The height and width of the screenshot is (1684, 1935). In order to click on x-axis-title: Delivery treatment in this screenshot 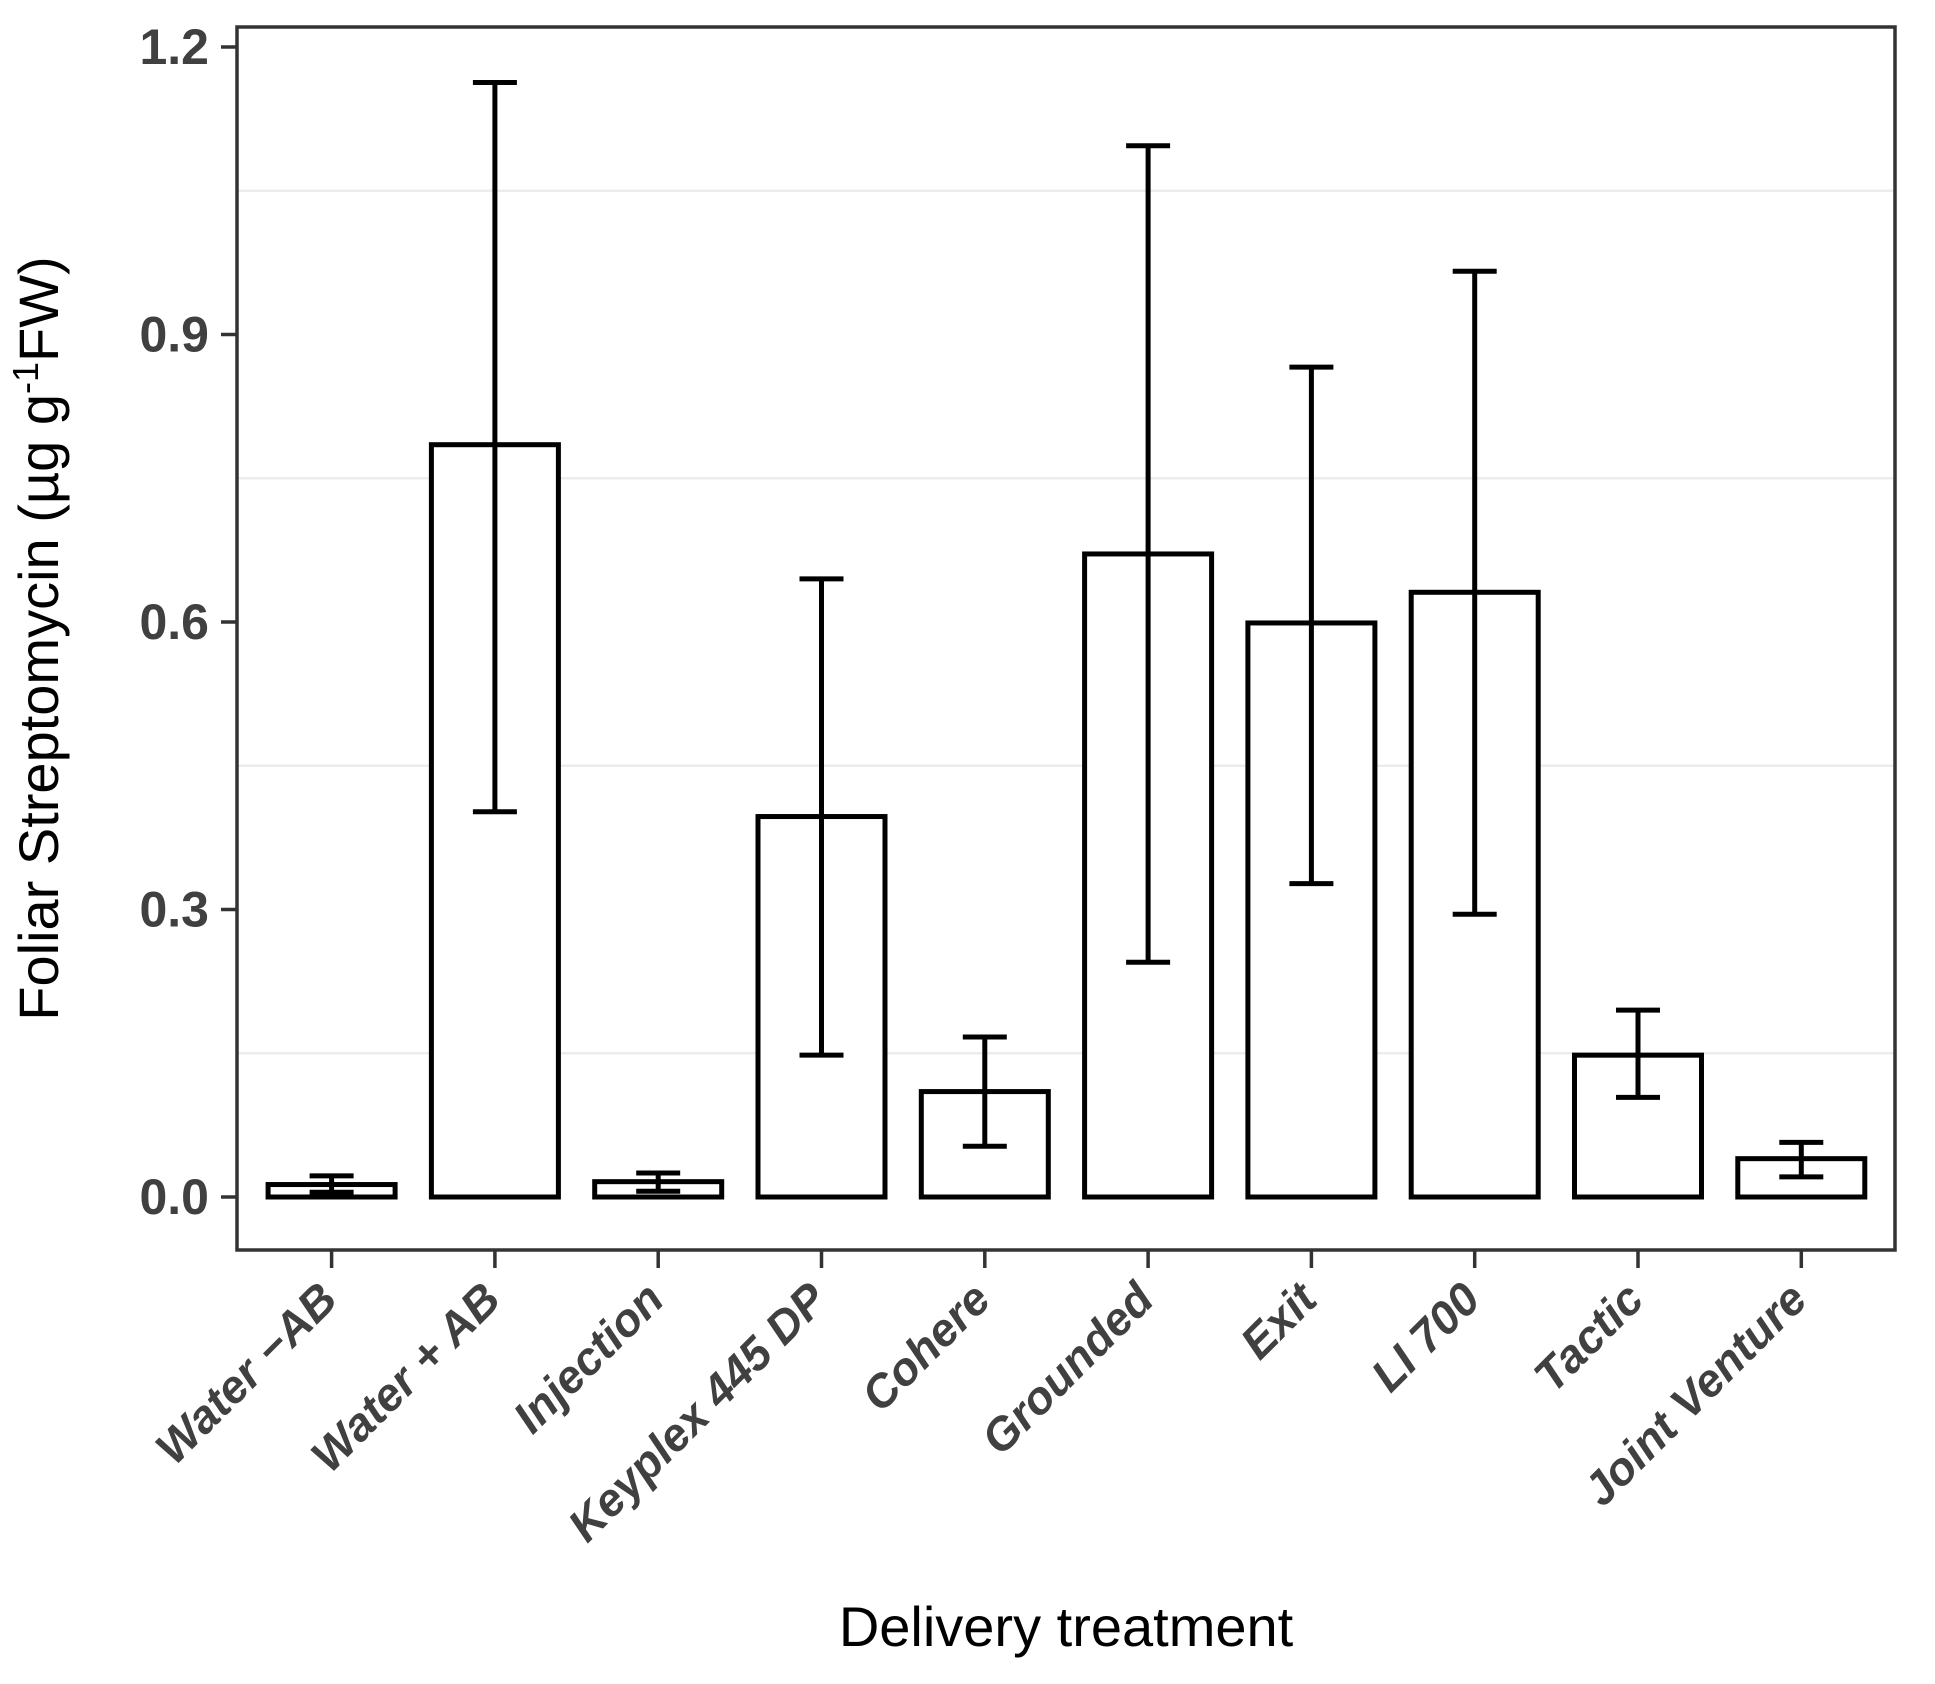, I will do `click(1066, 1626)`.